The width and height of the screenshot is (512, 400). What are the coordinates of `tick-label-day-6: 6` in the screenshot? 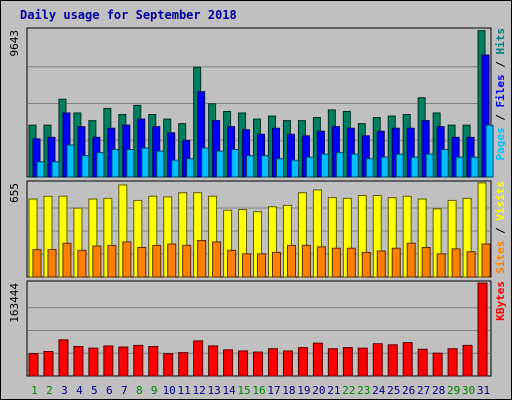 It's located at (109, 390).